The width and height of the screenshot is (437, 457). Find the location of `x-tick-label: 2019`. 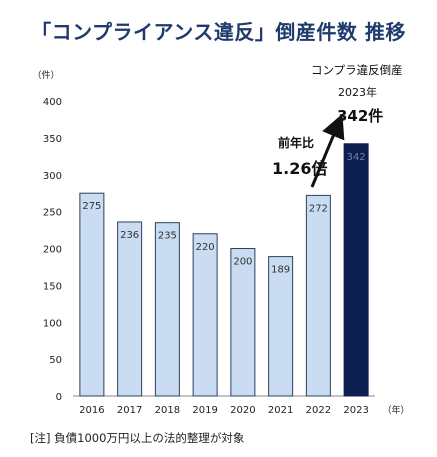

x-tick-label: 2019 is located at coordinates (204, 410).